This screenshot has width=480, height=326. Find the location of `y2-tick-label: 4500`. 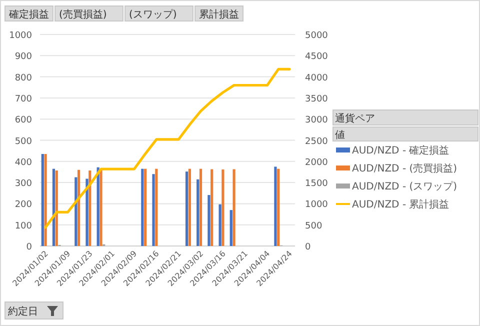

y2-tick-label: 4500 is located at coordinates (316, 57).